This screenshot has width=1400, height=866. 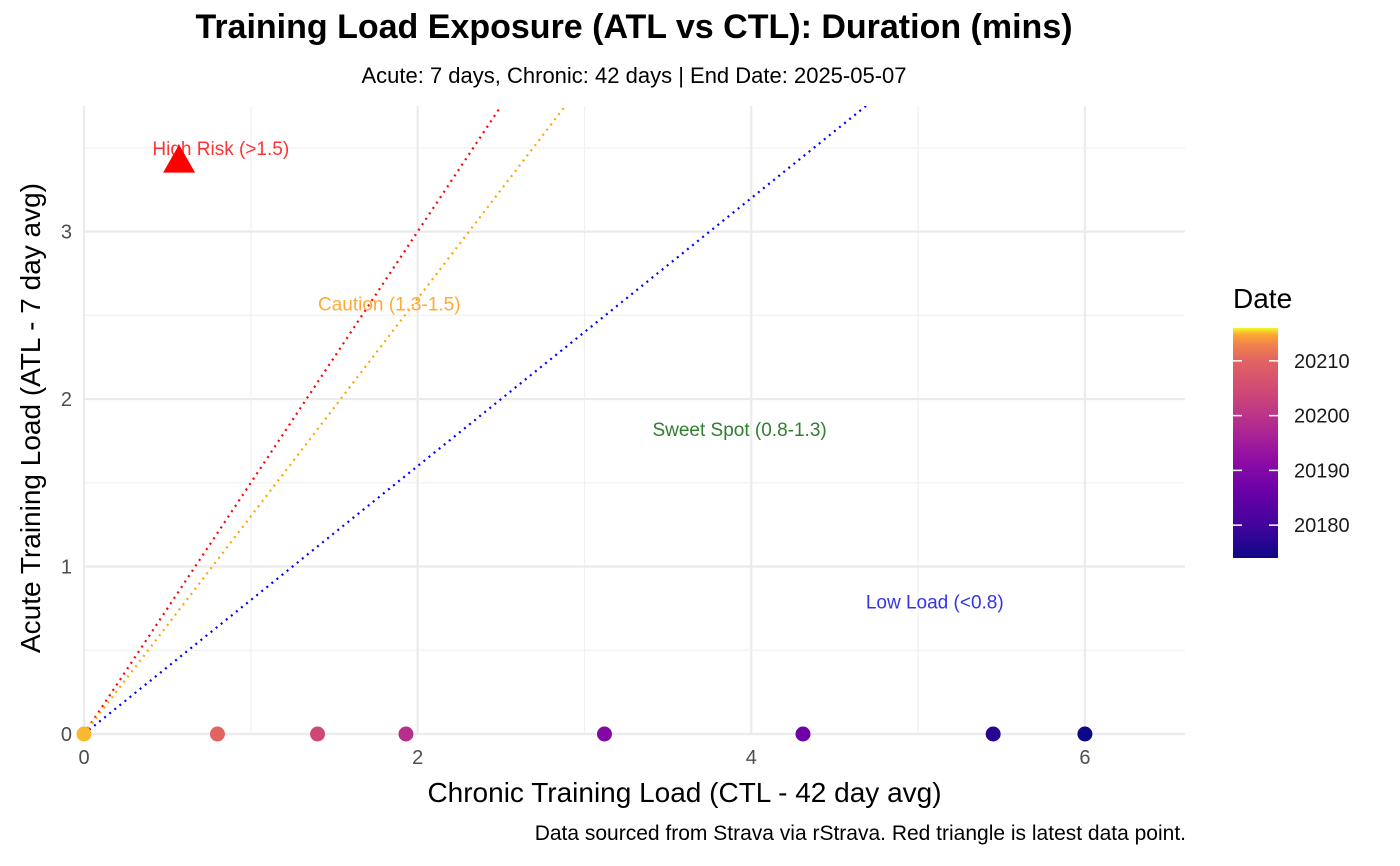 What do you see at coordinates (66, 400) in the screenshot?
I see `y-tick-label: 2` at bounding box center [66, 400].